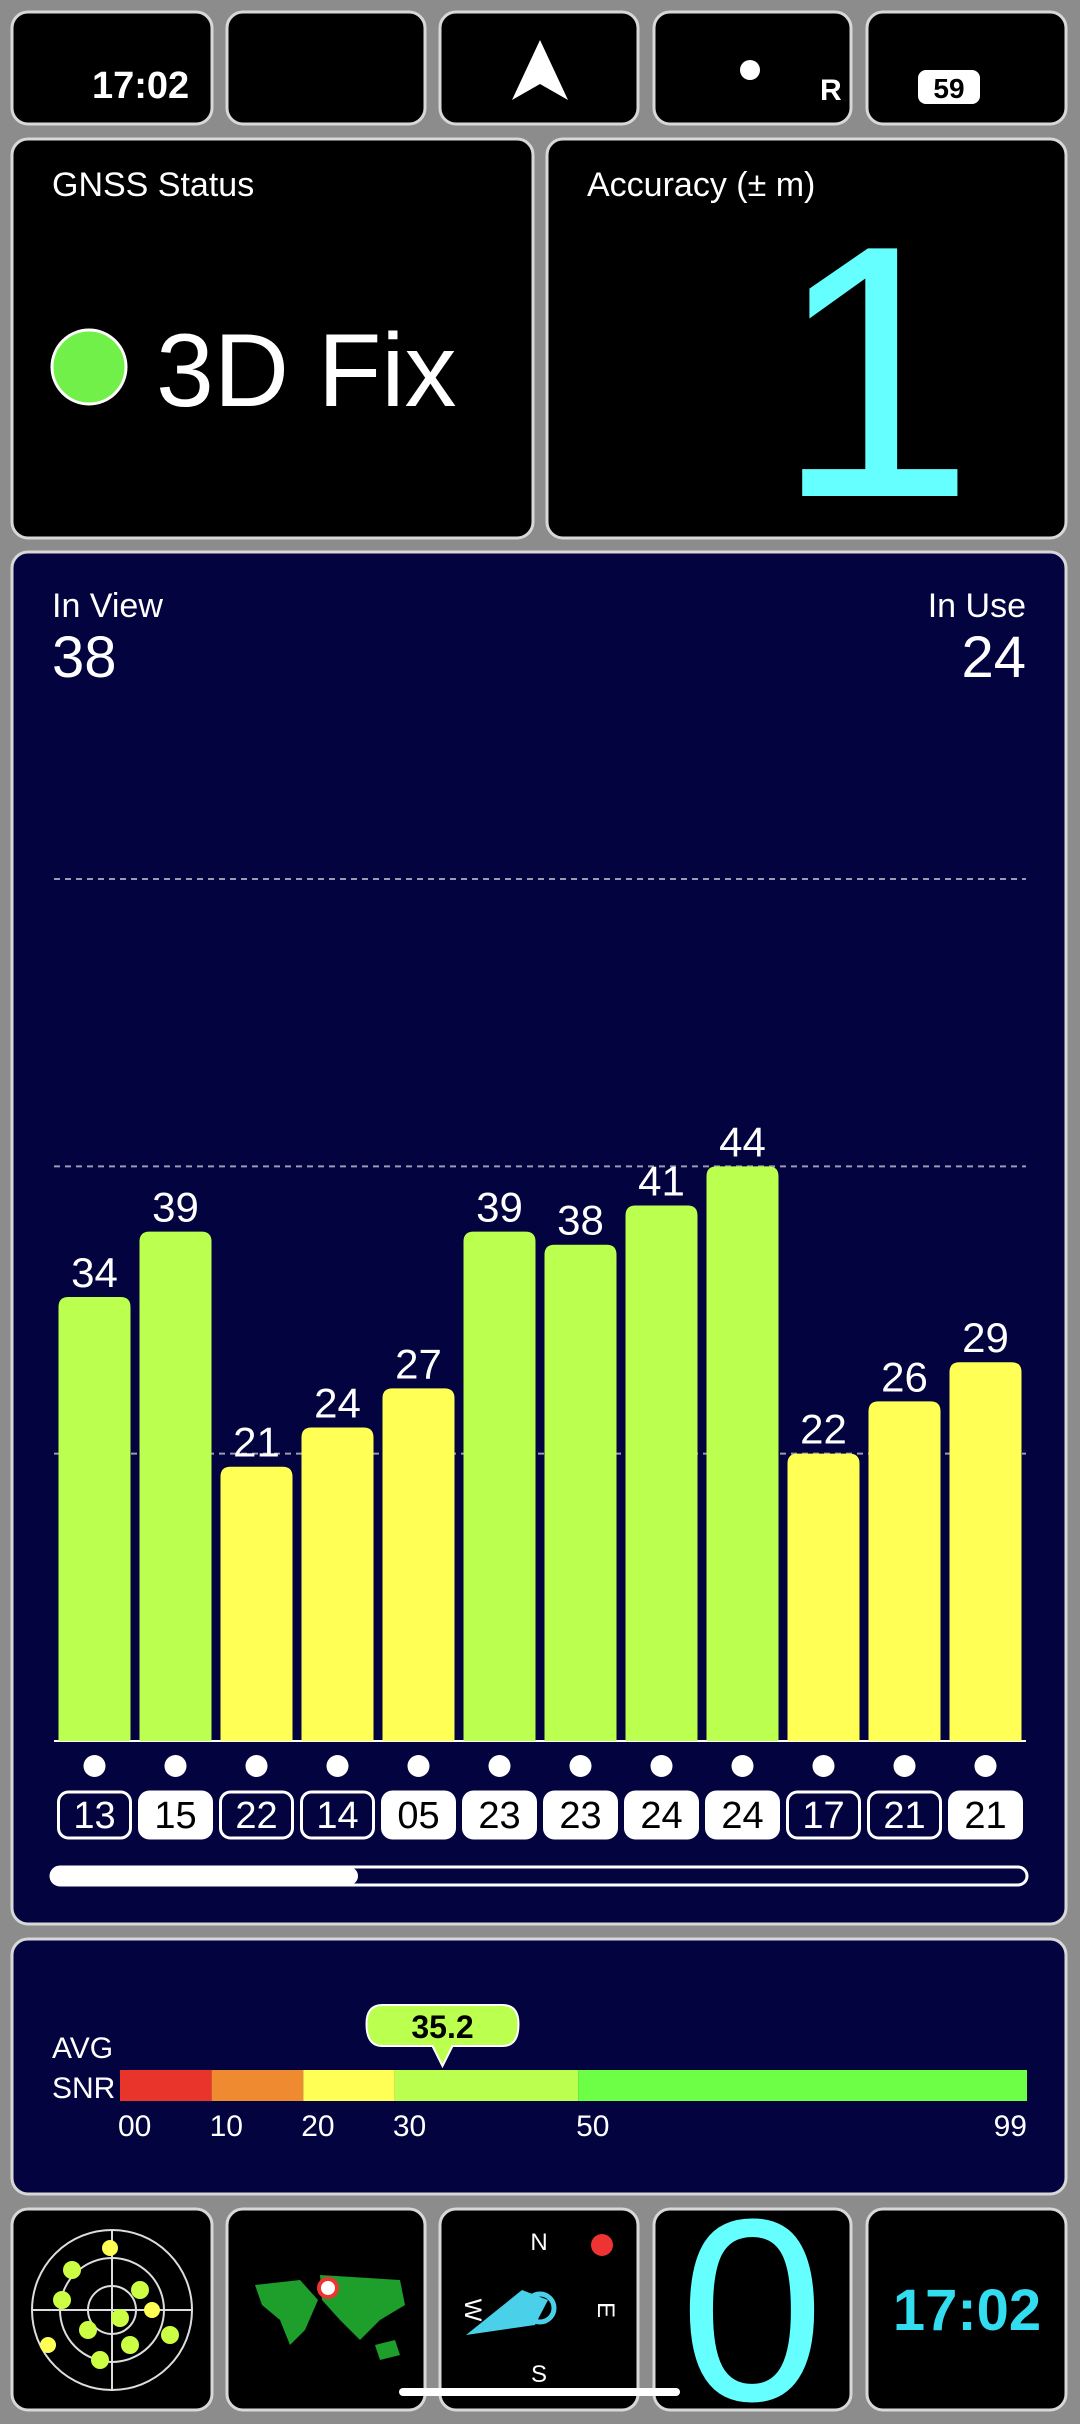  I want to click on speed-tile, so click(752, 2309).